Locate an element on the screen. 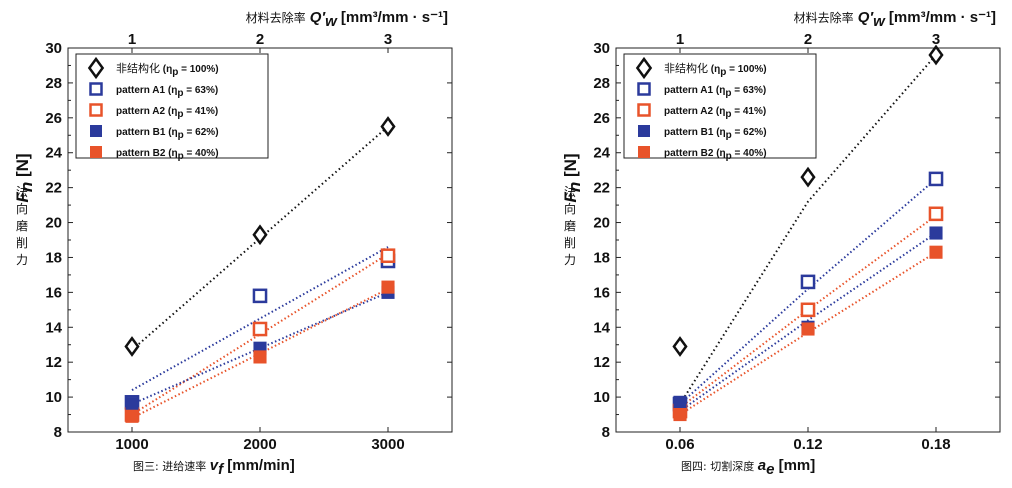 The image size is (1012, 488). legend-label-1: 非结构化 (ηp = 100%) is located at coordinates (715, 69).